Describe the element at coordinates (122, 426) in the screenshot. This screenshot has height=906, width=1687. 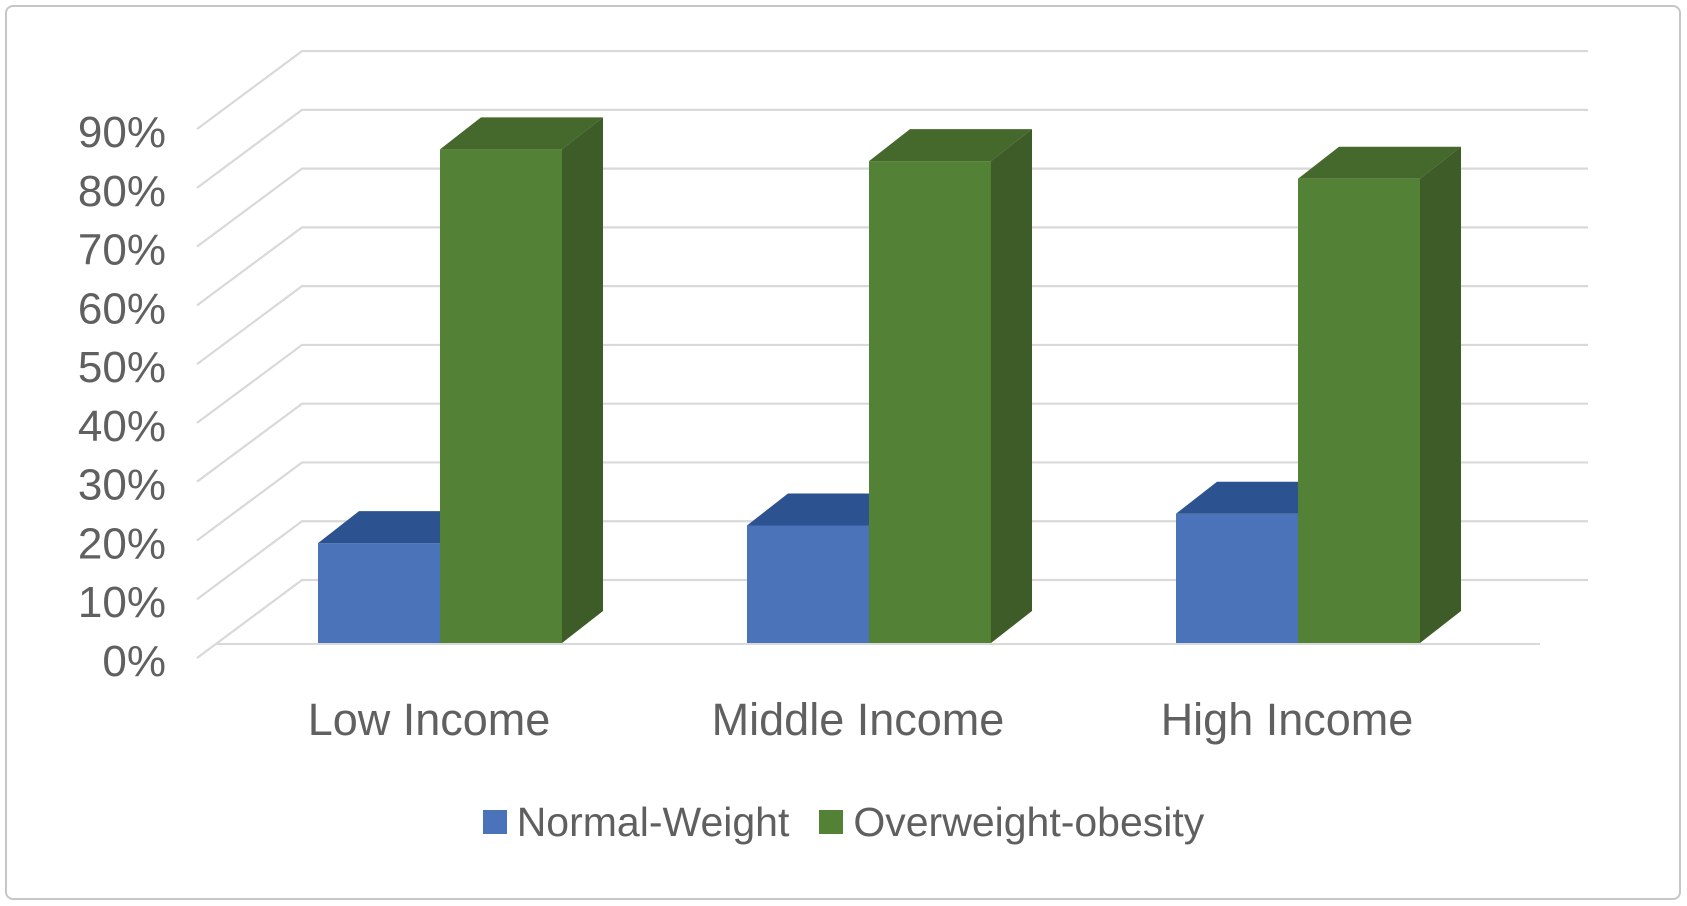
I see `y-tick-label-40: 40%` at that location.